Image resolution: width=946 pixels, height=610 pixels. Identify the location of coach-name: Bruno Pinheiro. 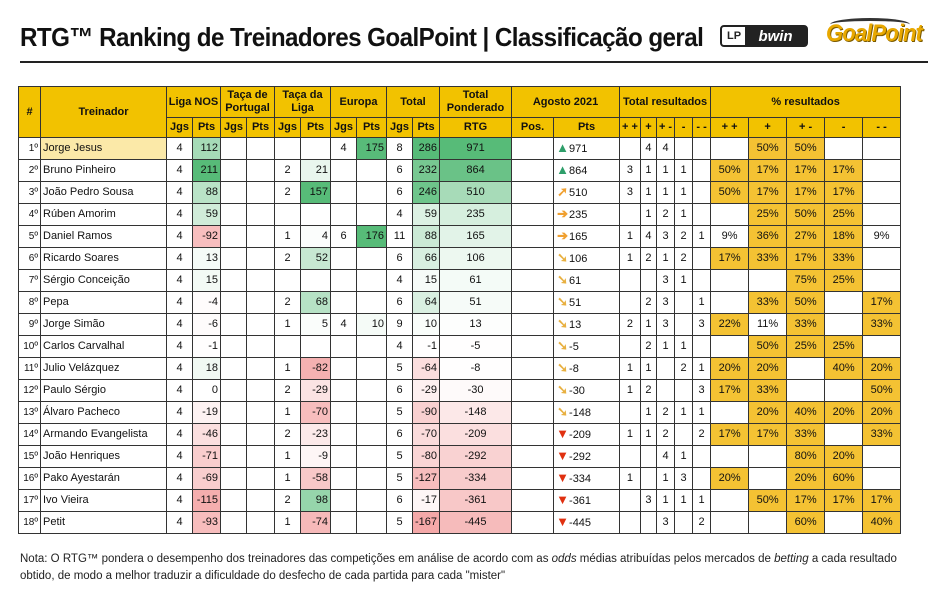
(103, 170).